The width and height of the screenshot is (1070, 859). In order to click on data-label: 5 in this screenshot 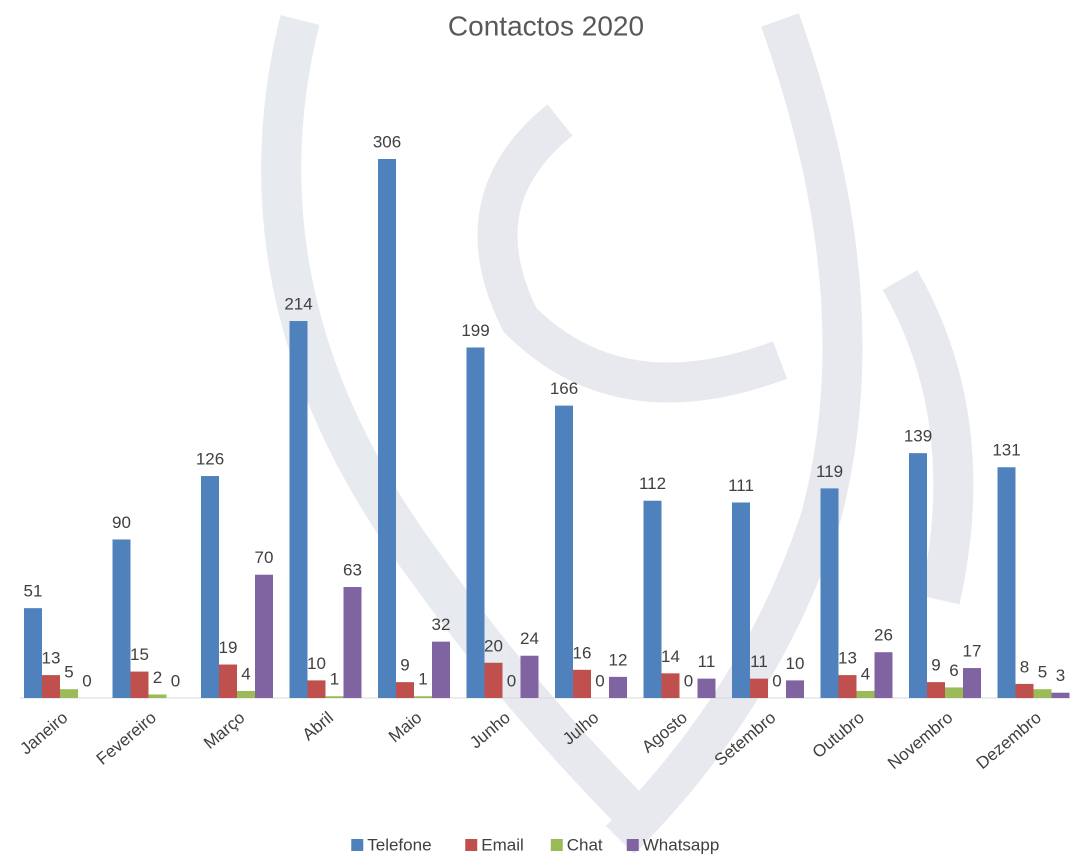, I will do `click(1042, 672)`.